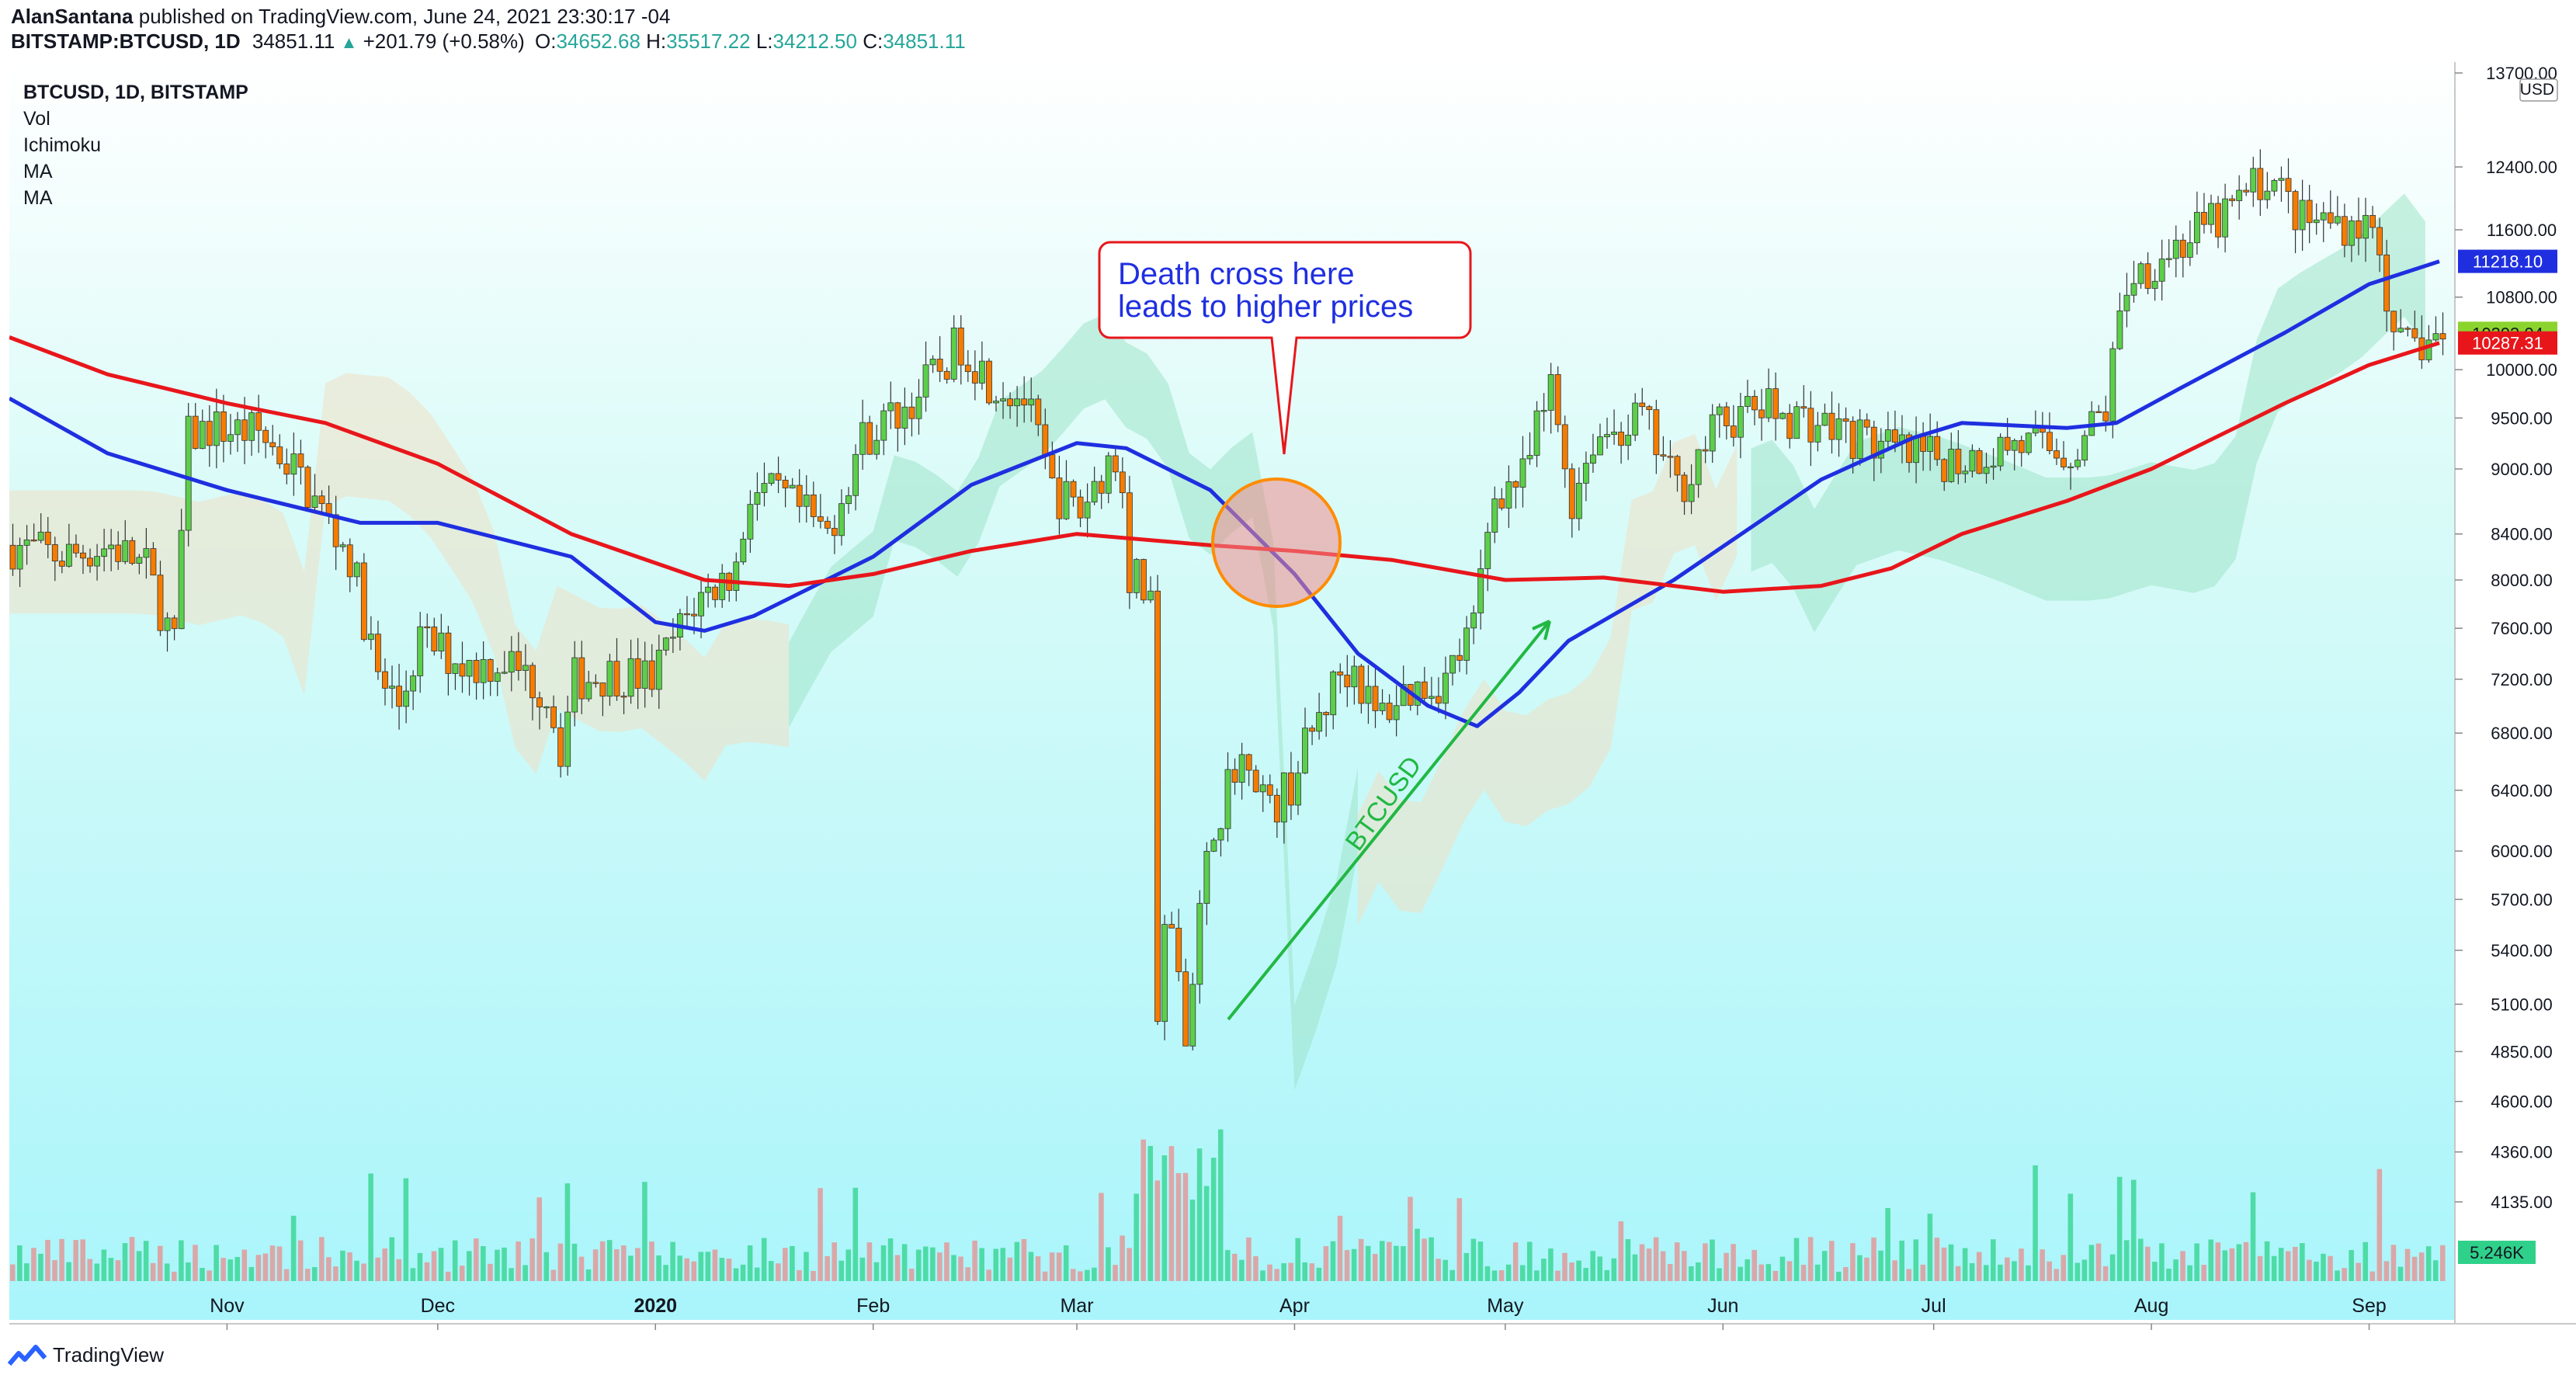 The width and height of the screenshot is (2576, 1382). Describe the element at coordinates (38, 198) in the screenshot. I see `legend-item: MA` at that location.